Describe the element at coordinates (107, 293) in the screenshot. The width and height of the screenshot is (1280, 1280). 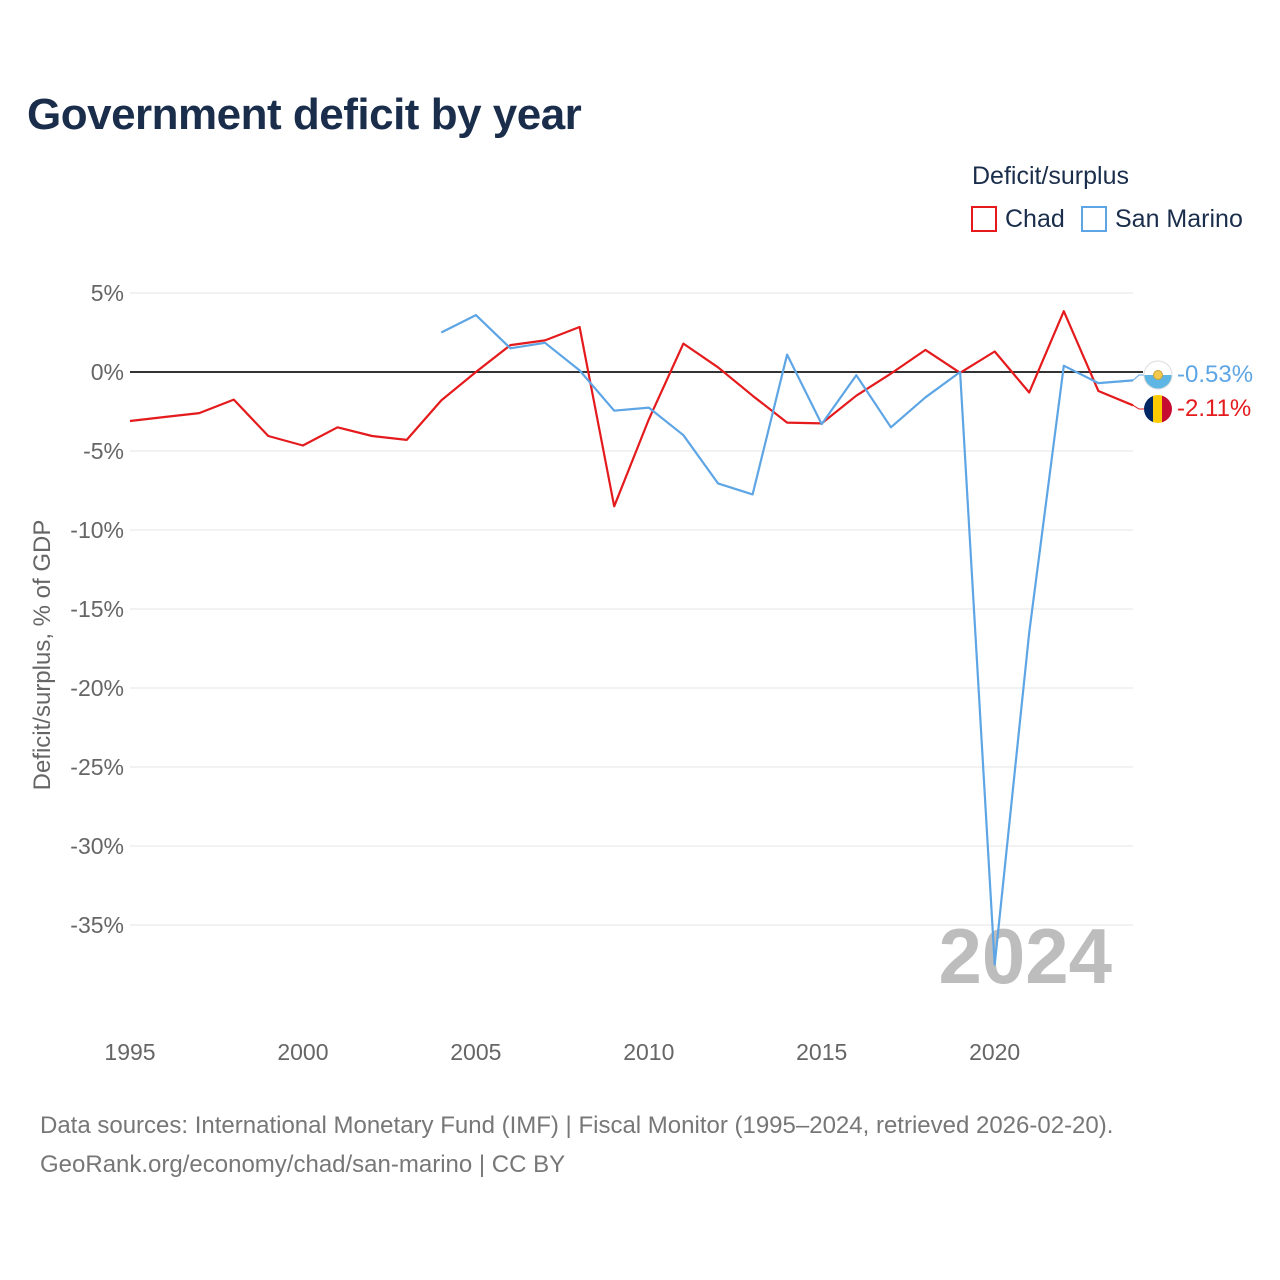
I see `y-tick-label: 5%` at that location.